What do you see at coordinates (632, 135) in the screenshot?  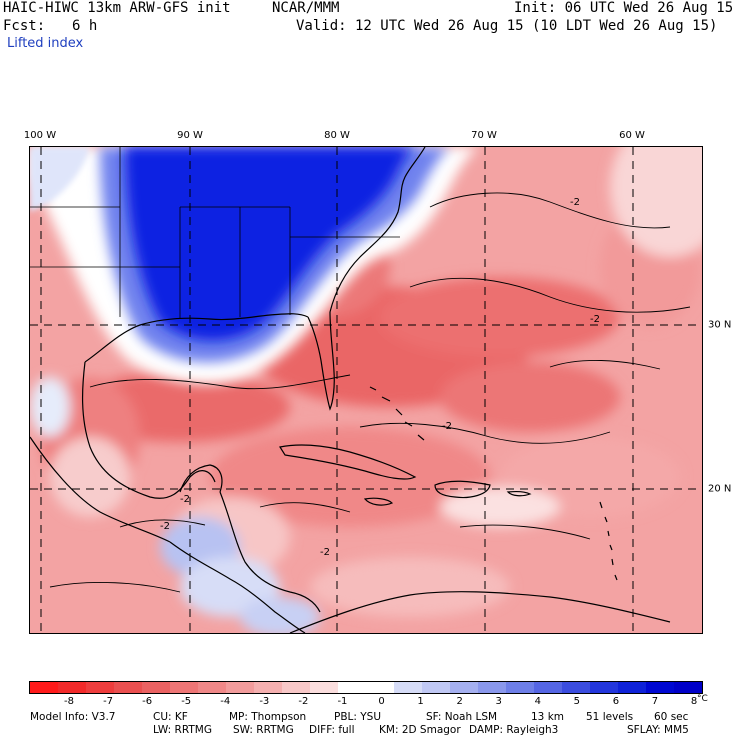 I see `lon-label-60w: 60 W` at bounding box center [632, 135].